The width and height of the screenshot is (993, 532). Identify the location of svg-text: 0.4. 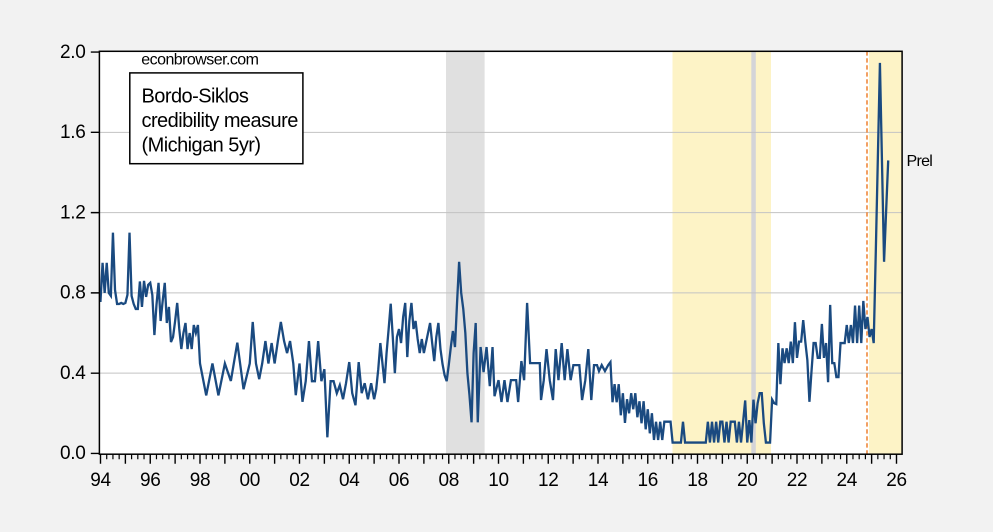
(73, 373).